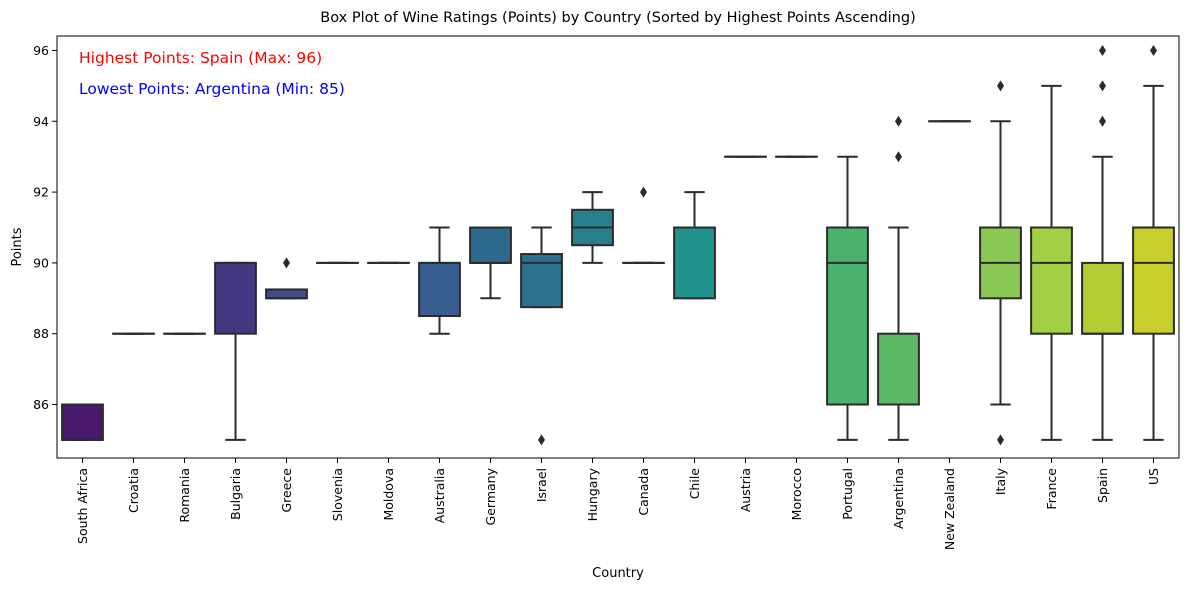  I want to click on box-chile, so click(694, 245).